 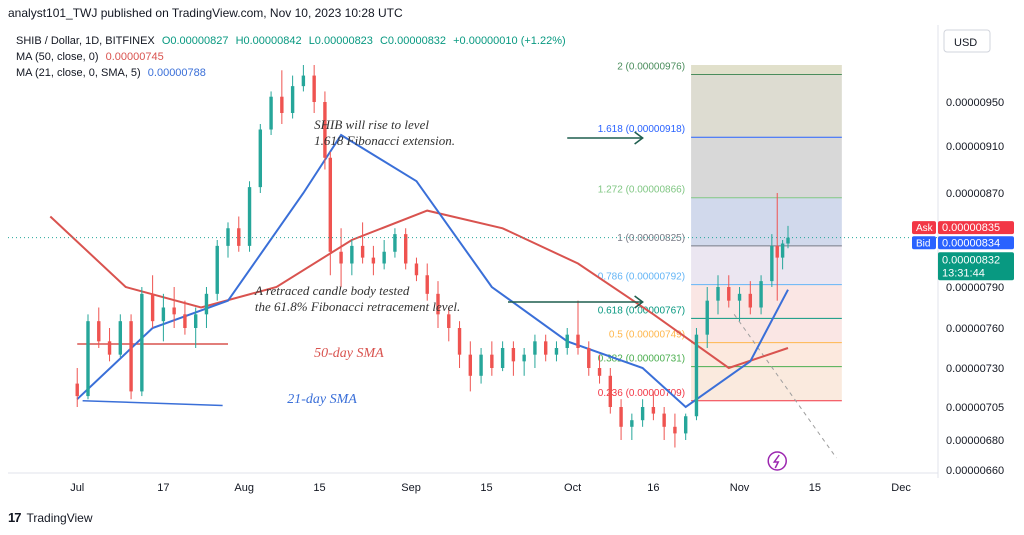 I want to click on time-tick-label: 15, so click(x=486, y=488).